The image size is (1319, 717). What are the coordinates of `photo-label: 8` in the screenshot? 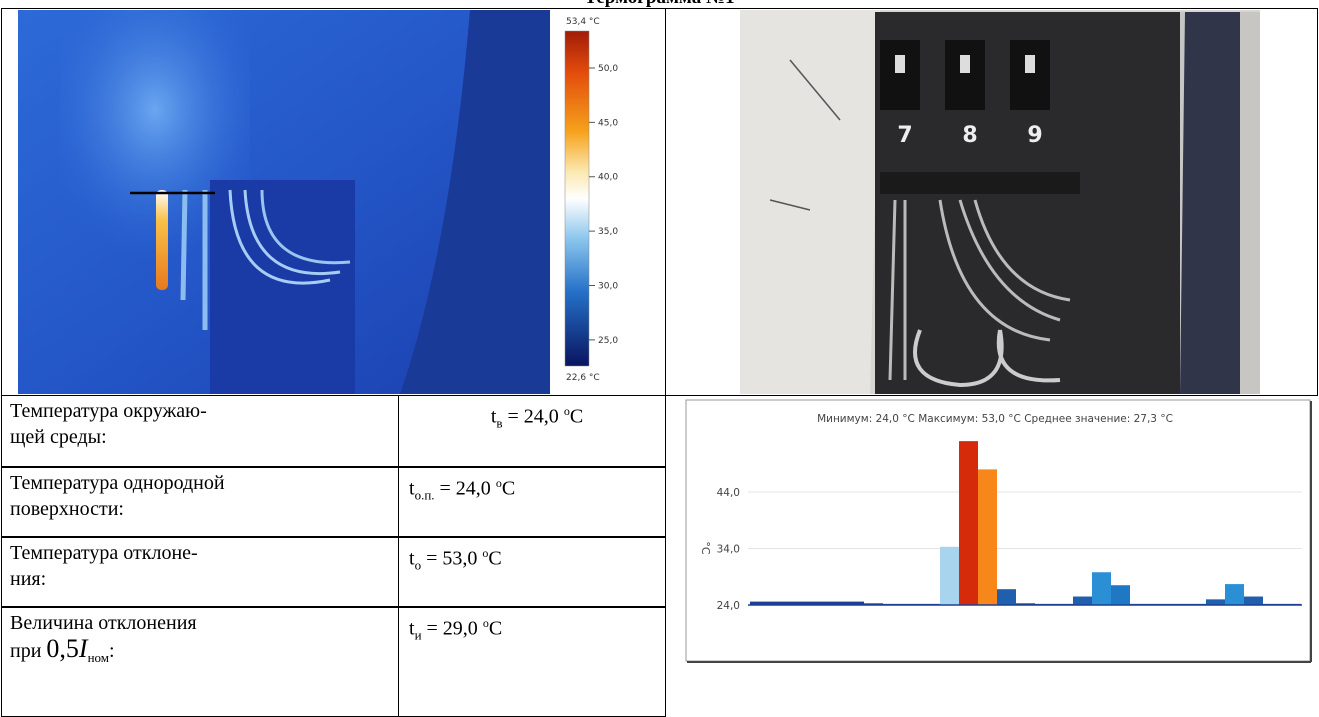 It's located at (969, 135).